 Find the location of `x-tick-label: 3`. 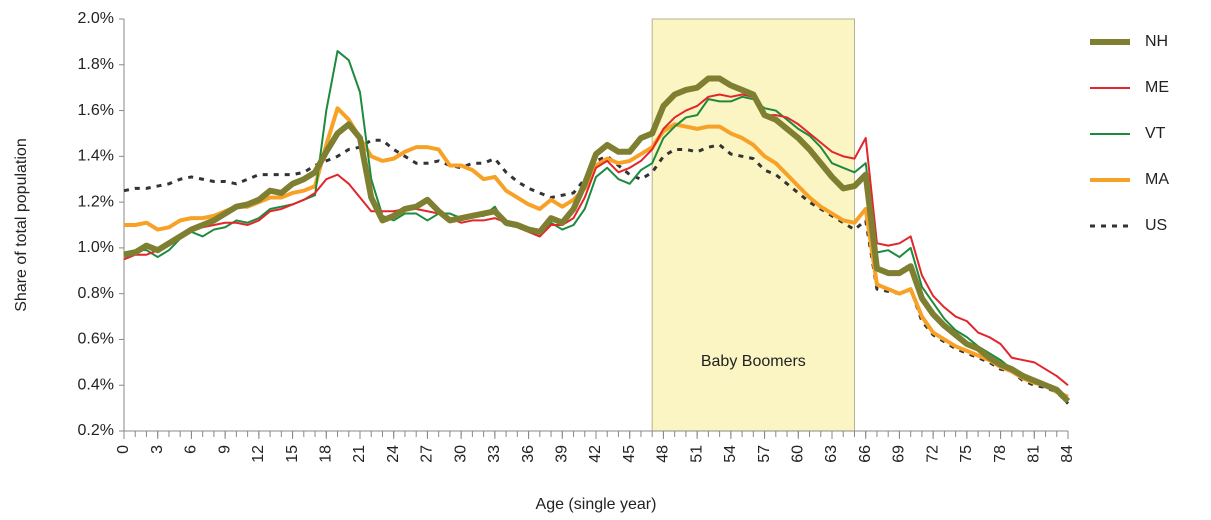

x-tick-label: 3 is located at coordinates (157, 449).